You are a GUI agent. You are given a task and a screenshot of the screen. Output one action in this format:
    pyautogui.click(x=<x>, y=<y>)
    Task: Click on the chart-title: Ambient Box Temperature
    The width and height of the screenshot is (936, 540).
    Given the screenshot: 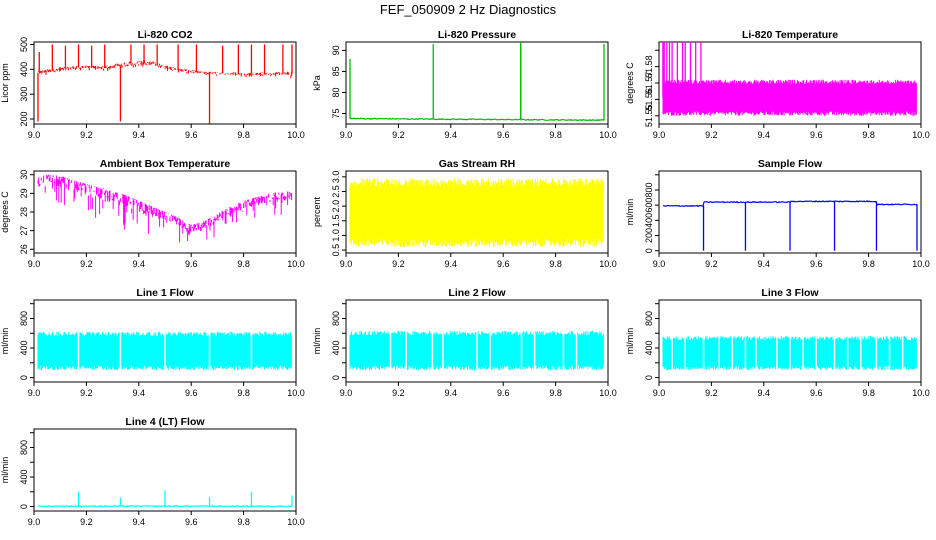 What is the action you would take?
    pyautogui.click(x=165, y=164)
    